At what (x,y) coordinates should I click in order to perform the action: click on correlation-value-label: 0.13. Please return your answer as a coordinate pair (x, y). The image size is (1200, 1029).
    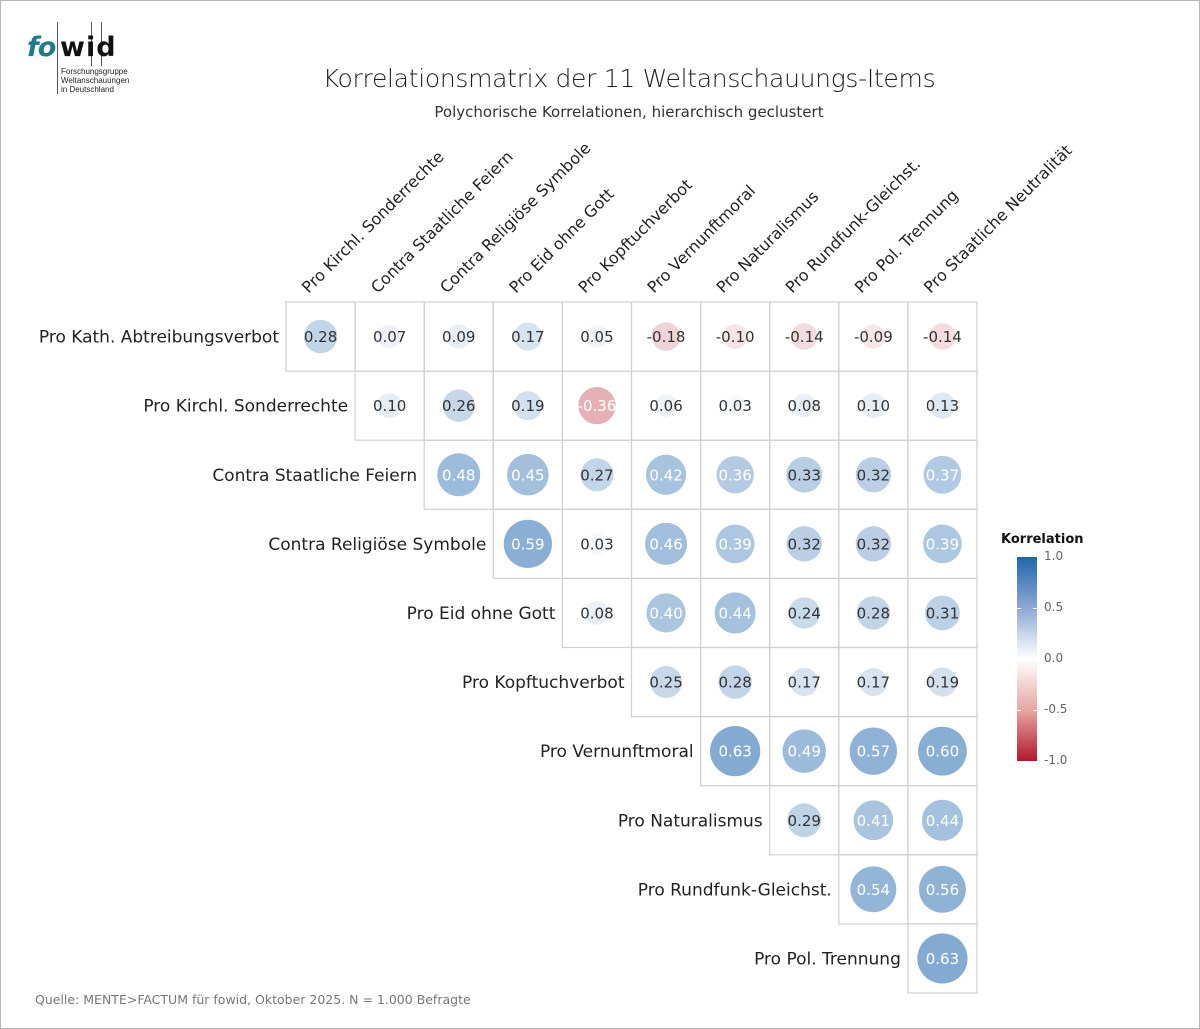
    Looking at the image, I should click on (942, 406).